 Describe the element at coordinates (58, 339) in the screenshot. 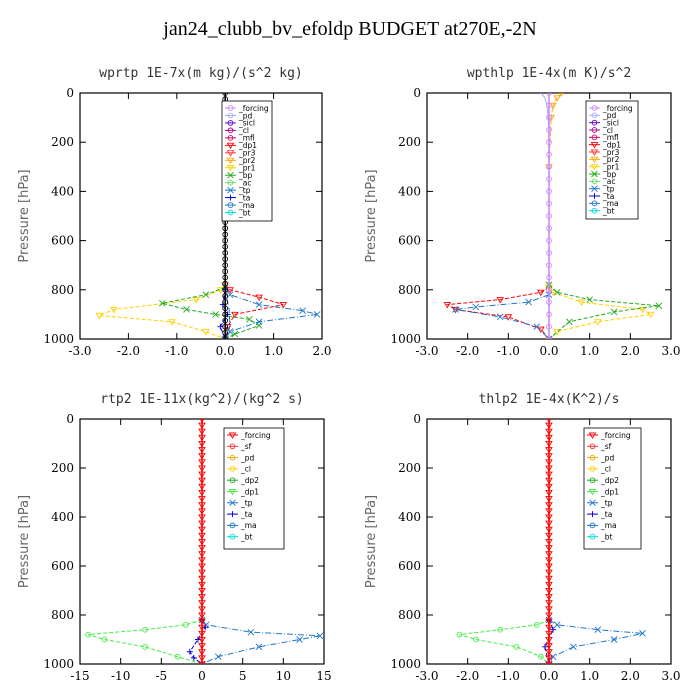

I see `y-tick-label: 1000` at that location.